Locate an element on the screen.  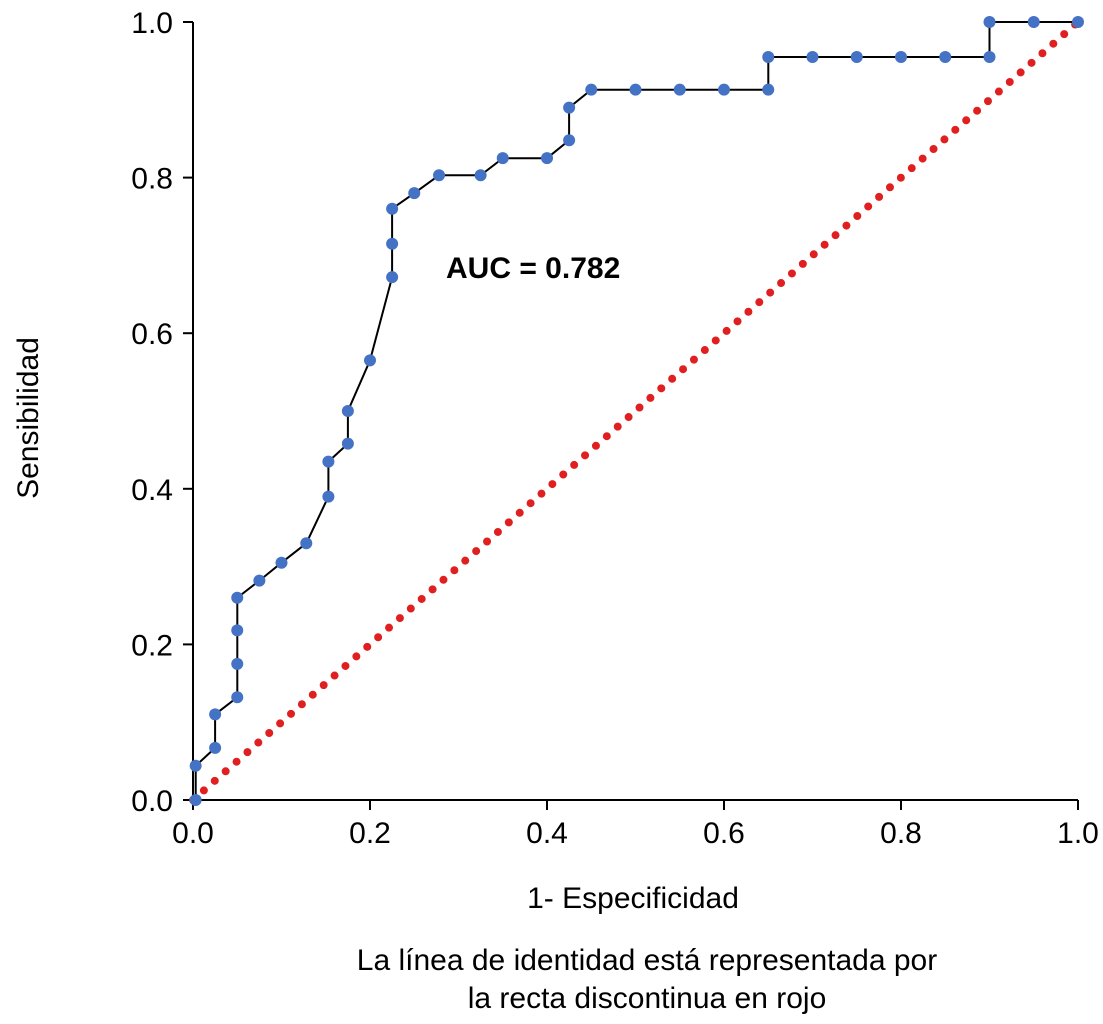
y-tick-label: 0.6 is located at coordinates (152, 334).